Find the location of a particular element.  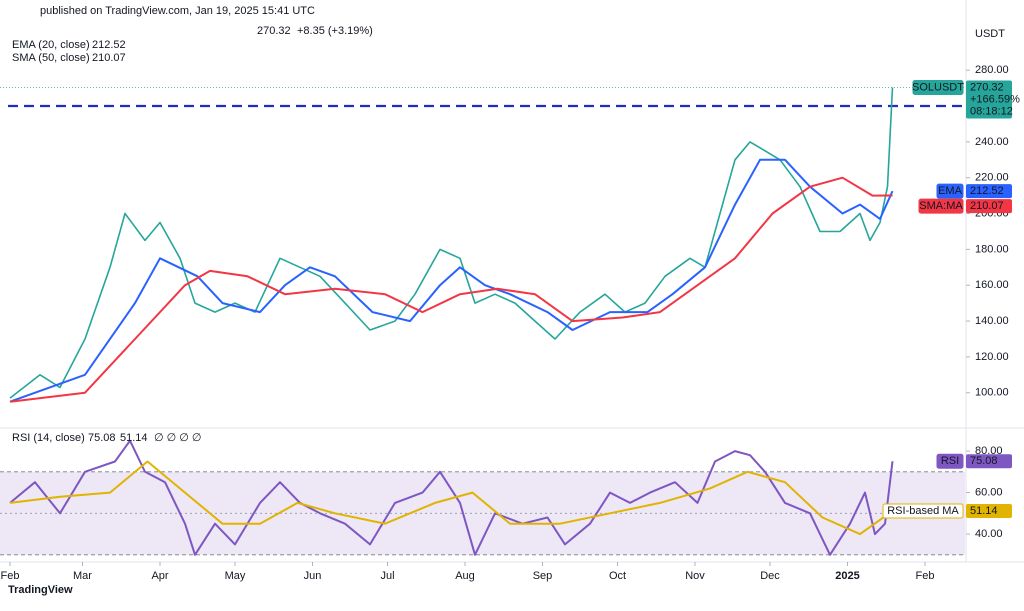

y-tick-label: 40.00 is located at coordinates (989, 534).